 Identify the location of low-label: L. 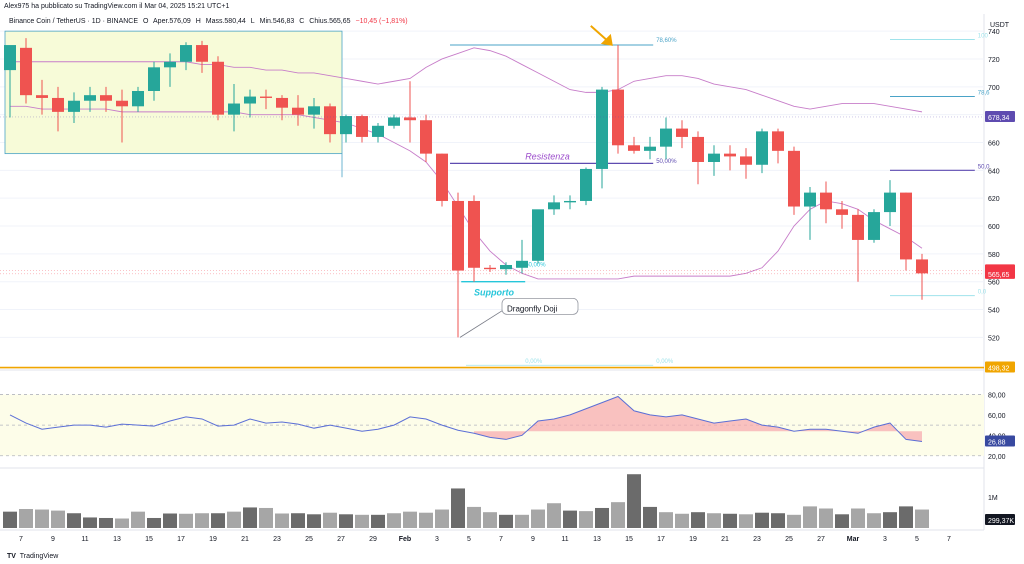
(252, 21).